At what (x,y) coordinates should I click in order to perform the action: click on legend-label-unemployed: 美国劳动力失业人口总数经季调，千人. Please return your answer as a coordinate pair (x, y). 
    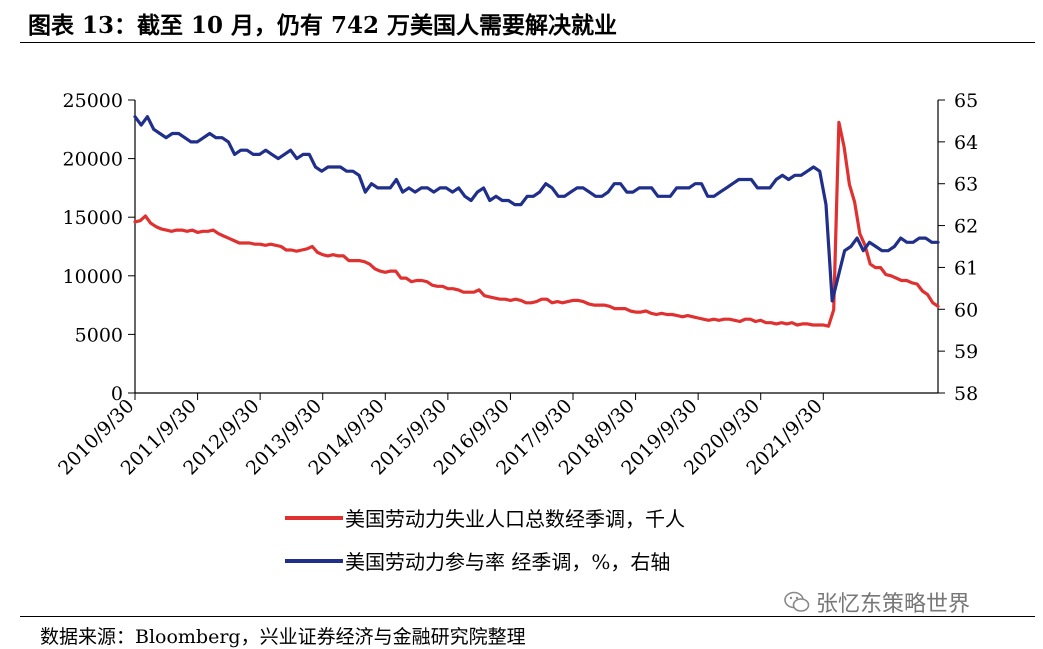
    Looking at the image, I should click on (515, 519).